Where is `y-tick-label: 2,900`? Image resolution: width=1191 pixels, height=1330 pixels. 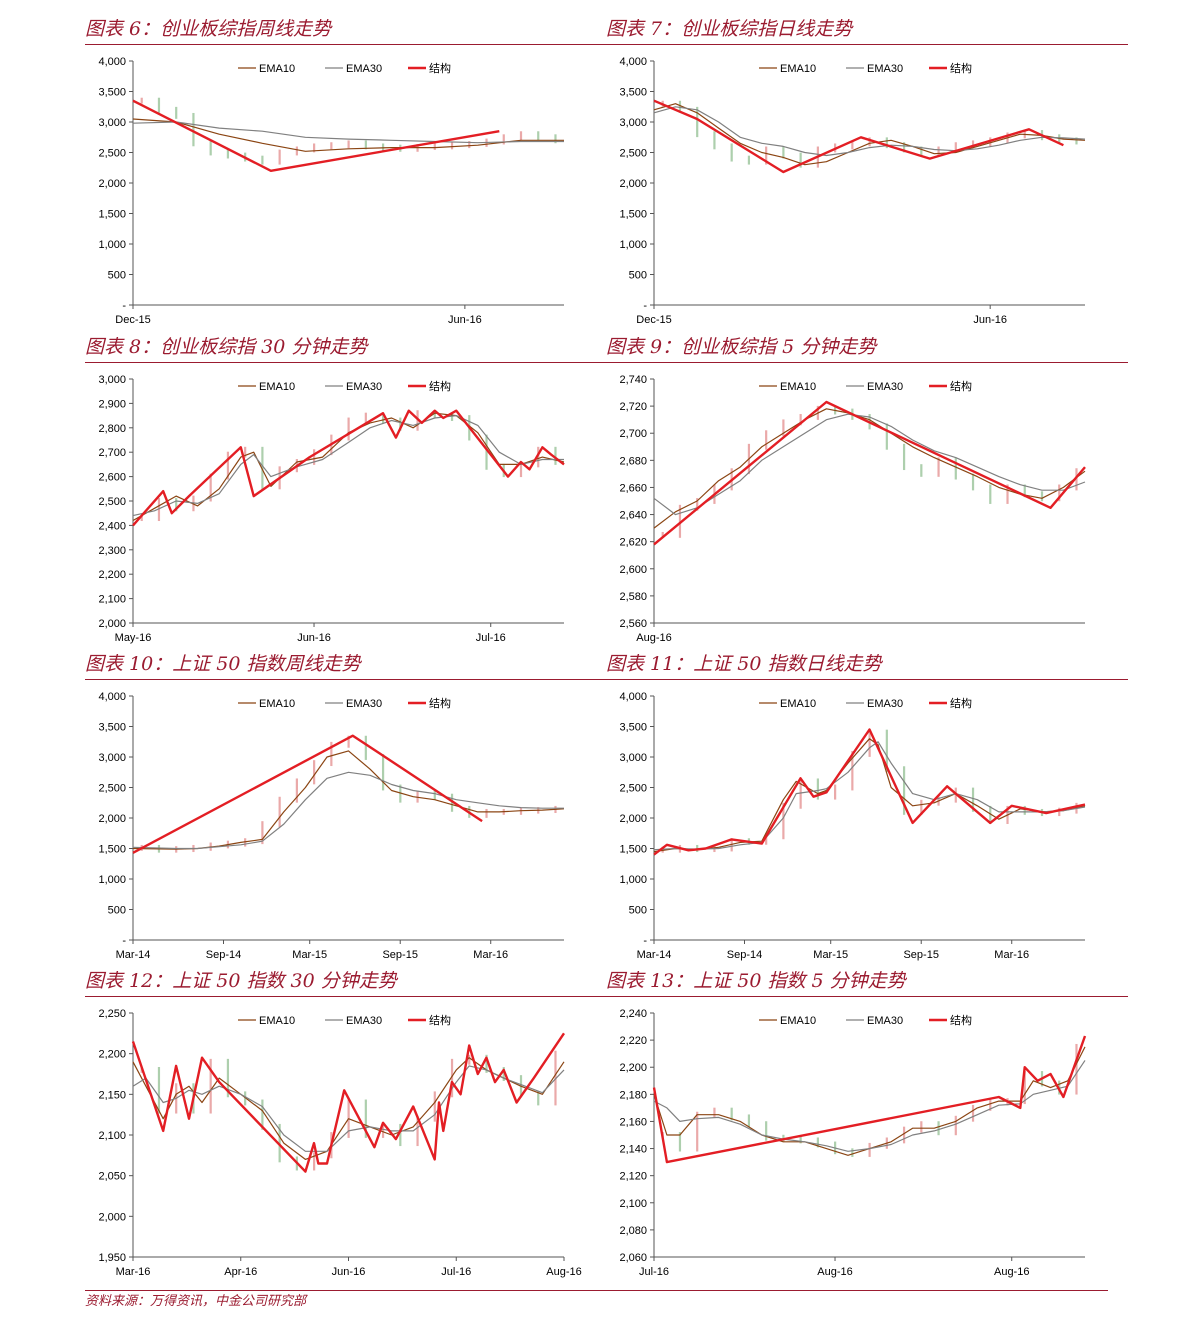
y-tick-label: 2,900 is located at coordinates (112, 404).